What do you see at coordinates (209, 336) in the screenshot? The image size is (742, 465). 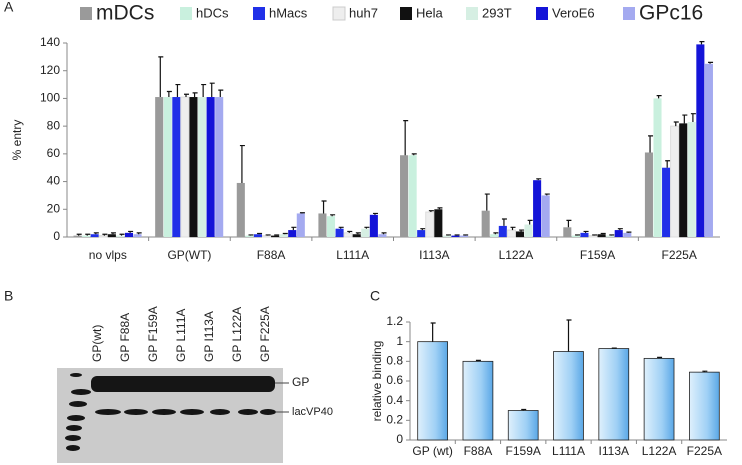 I see `lane-label: GP I113A` at bounding box center [209, 336].